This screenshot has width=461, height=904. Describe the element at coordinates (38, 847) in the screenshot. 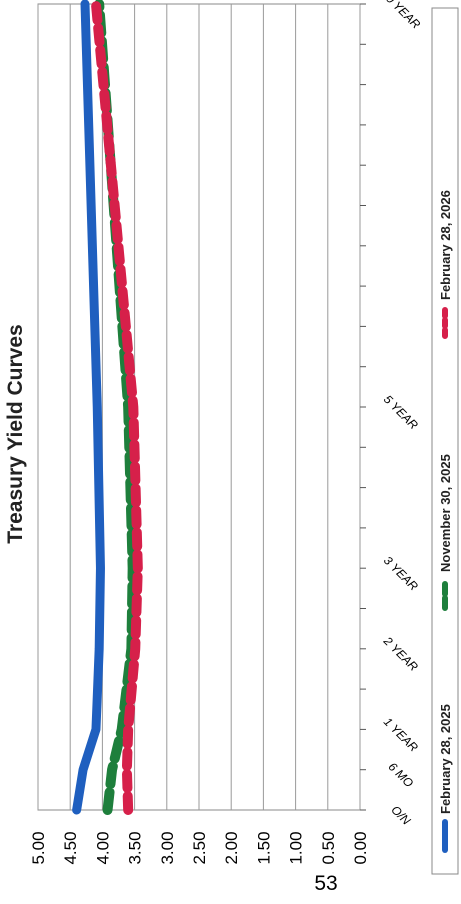

I see `value-tick-label: 5.00` at that location.